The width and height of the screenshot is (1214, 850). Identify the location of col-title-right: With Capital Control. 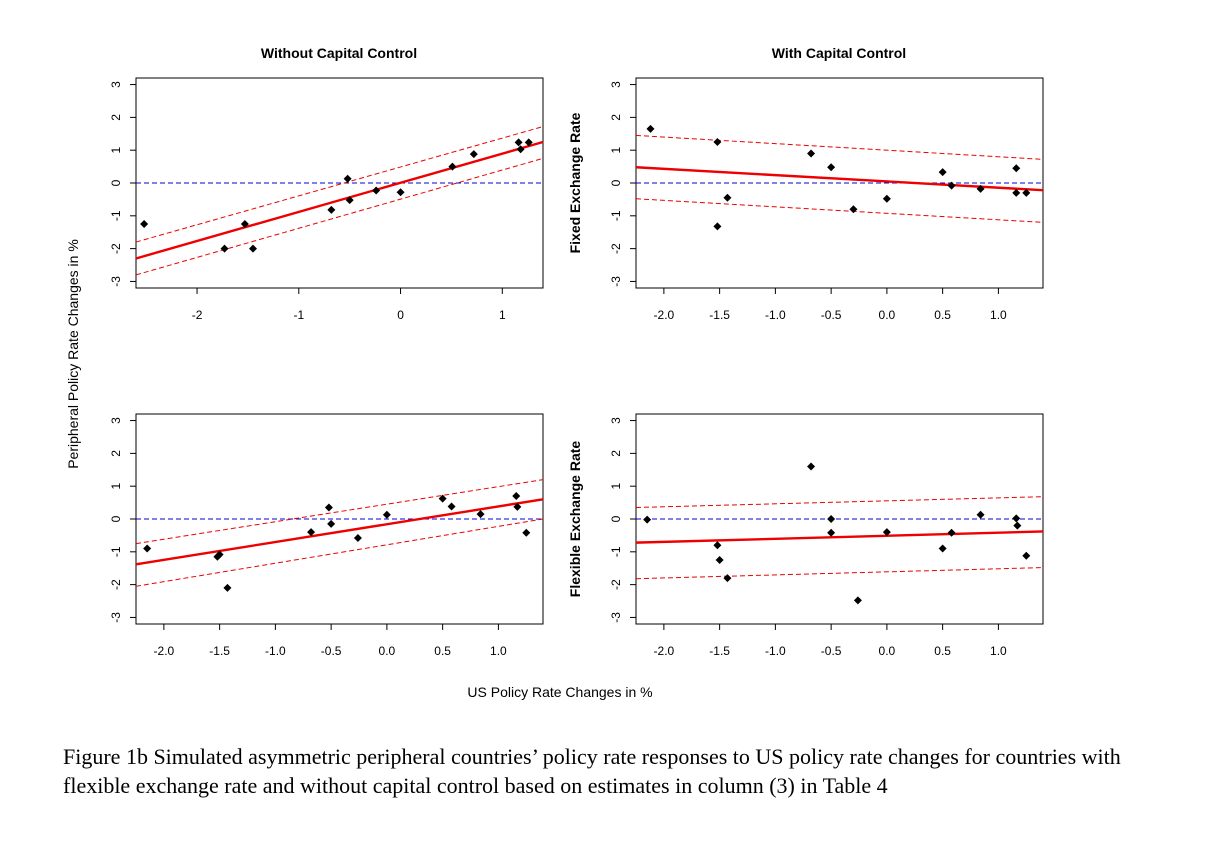
(839, 53).